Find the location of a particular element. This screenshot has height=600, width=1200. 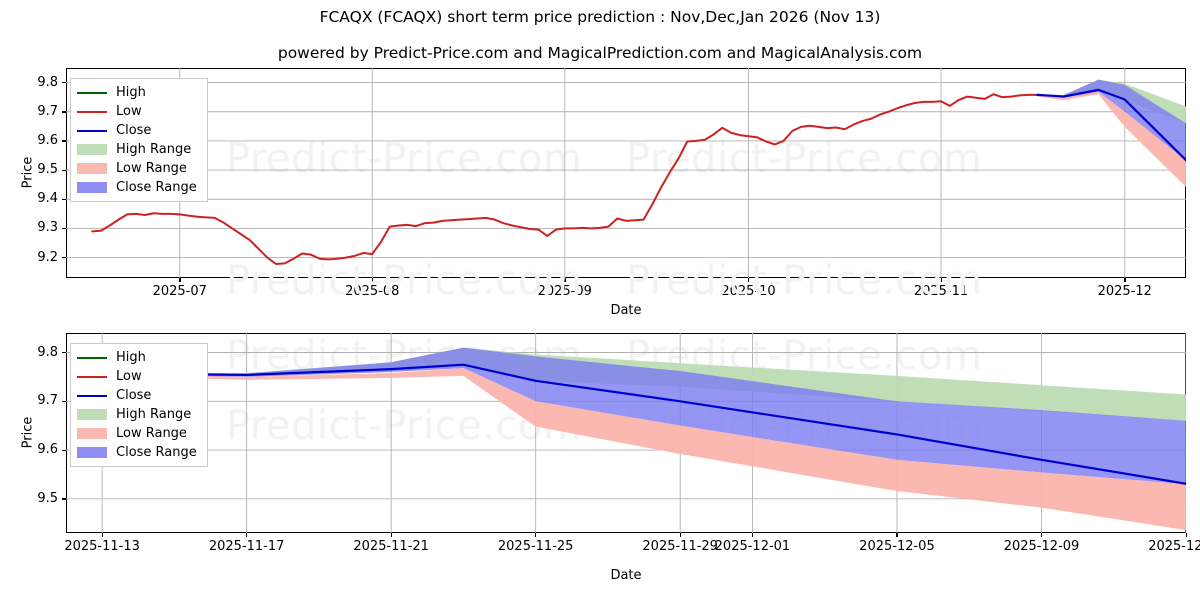

series-line-close is located at coordinates (1111, 125).